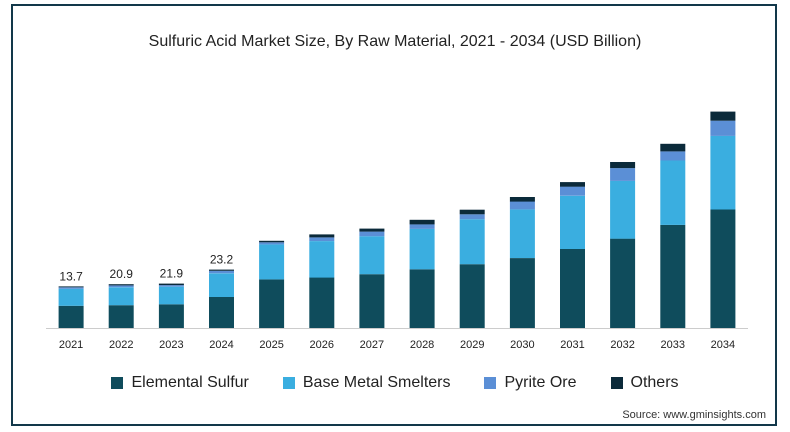  I want to click on x-tick-label: 2028, so click(422, 345).